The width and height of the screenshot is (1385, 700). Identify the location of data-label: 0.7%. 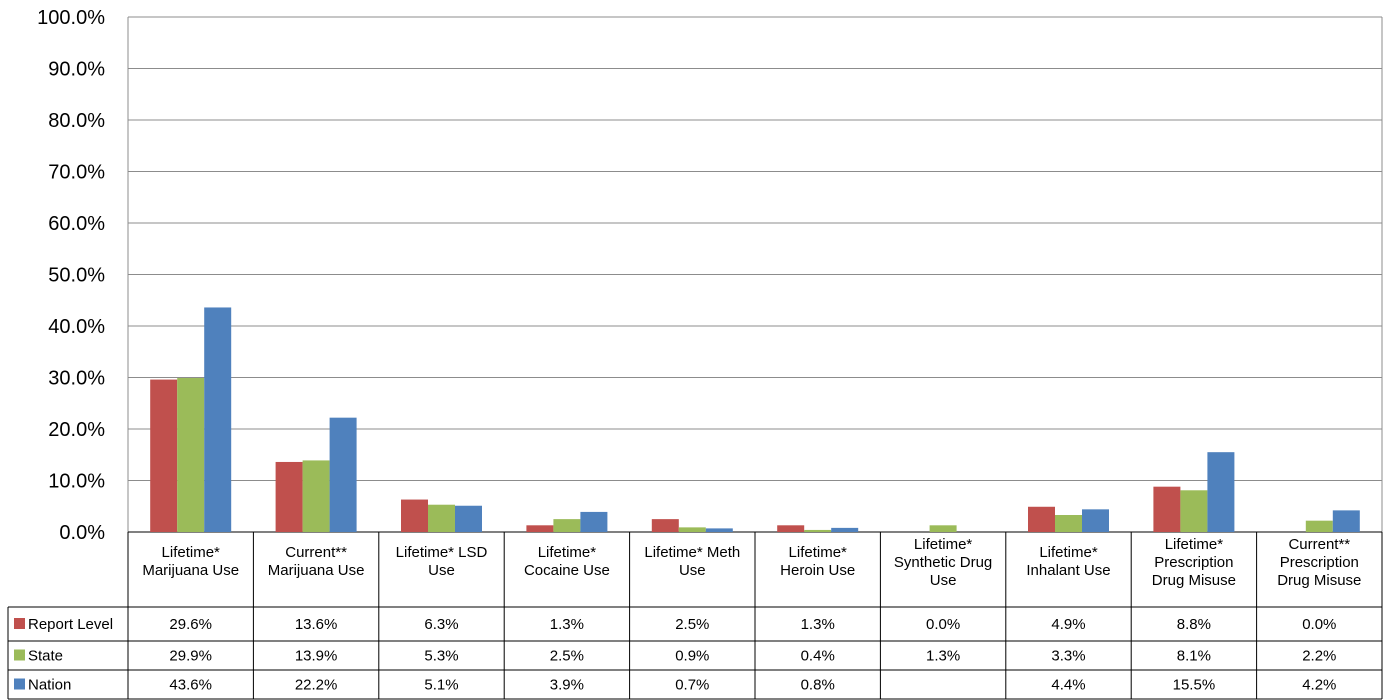
(692, 685).